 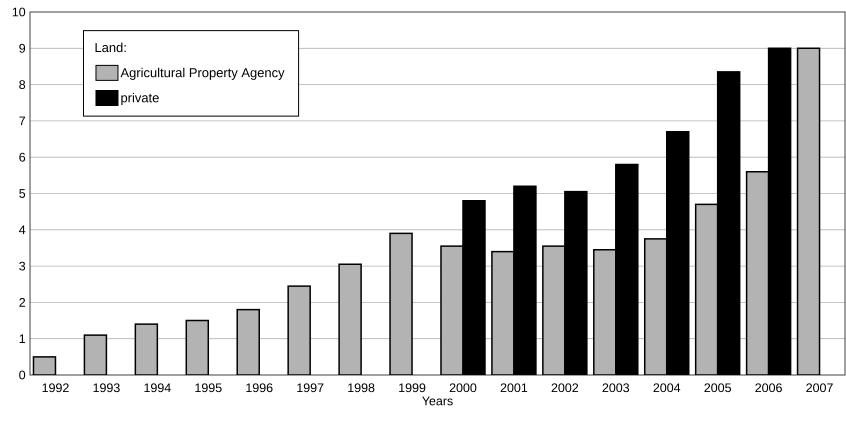 What do you see at coordinates (22, 48) in the screenshot?
I see `y-tick-label: 9` at bounding box center [22, 48].